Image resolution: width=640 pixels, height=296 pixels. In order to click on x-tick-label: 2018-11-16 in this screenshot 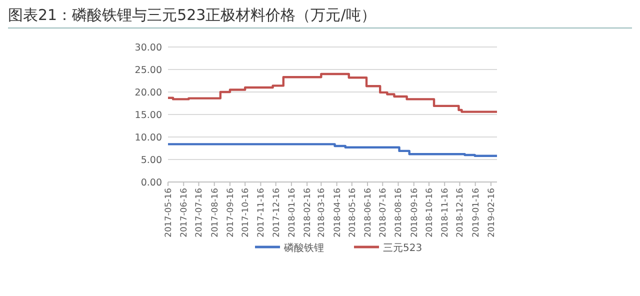, I will do `click(445, 213)`.